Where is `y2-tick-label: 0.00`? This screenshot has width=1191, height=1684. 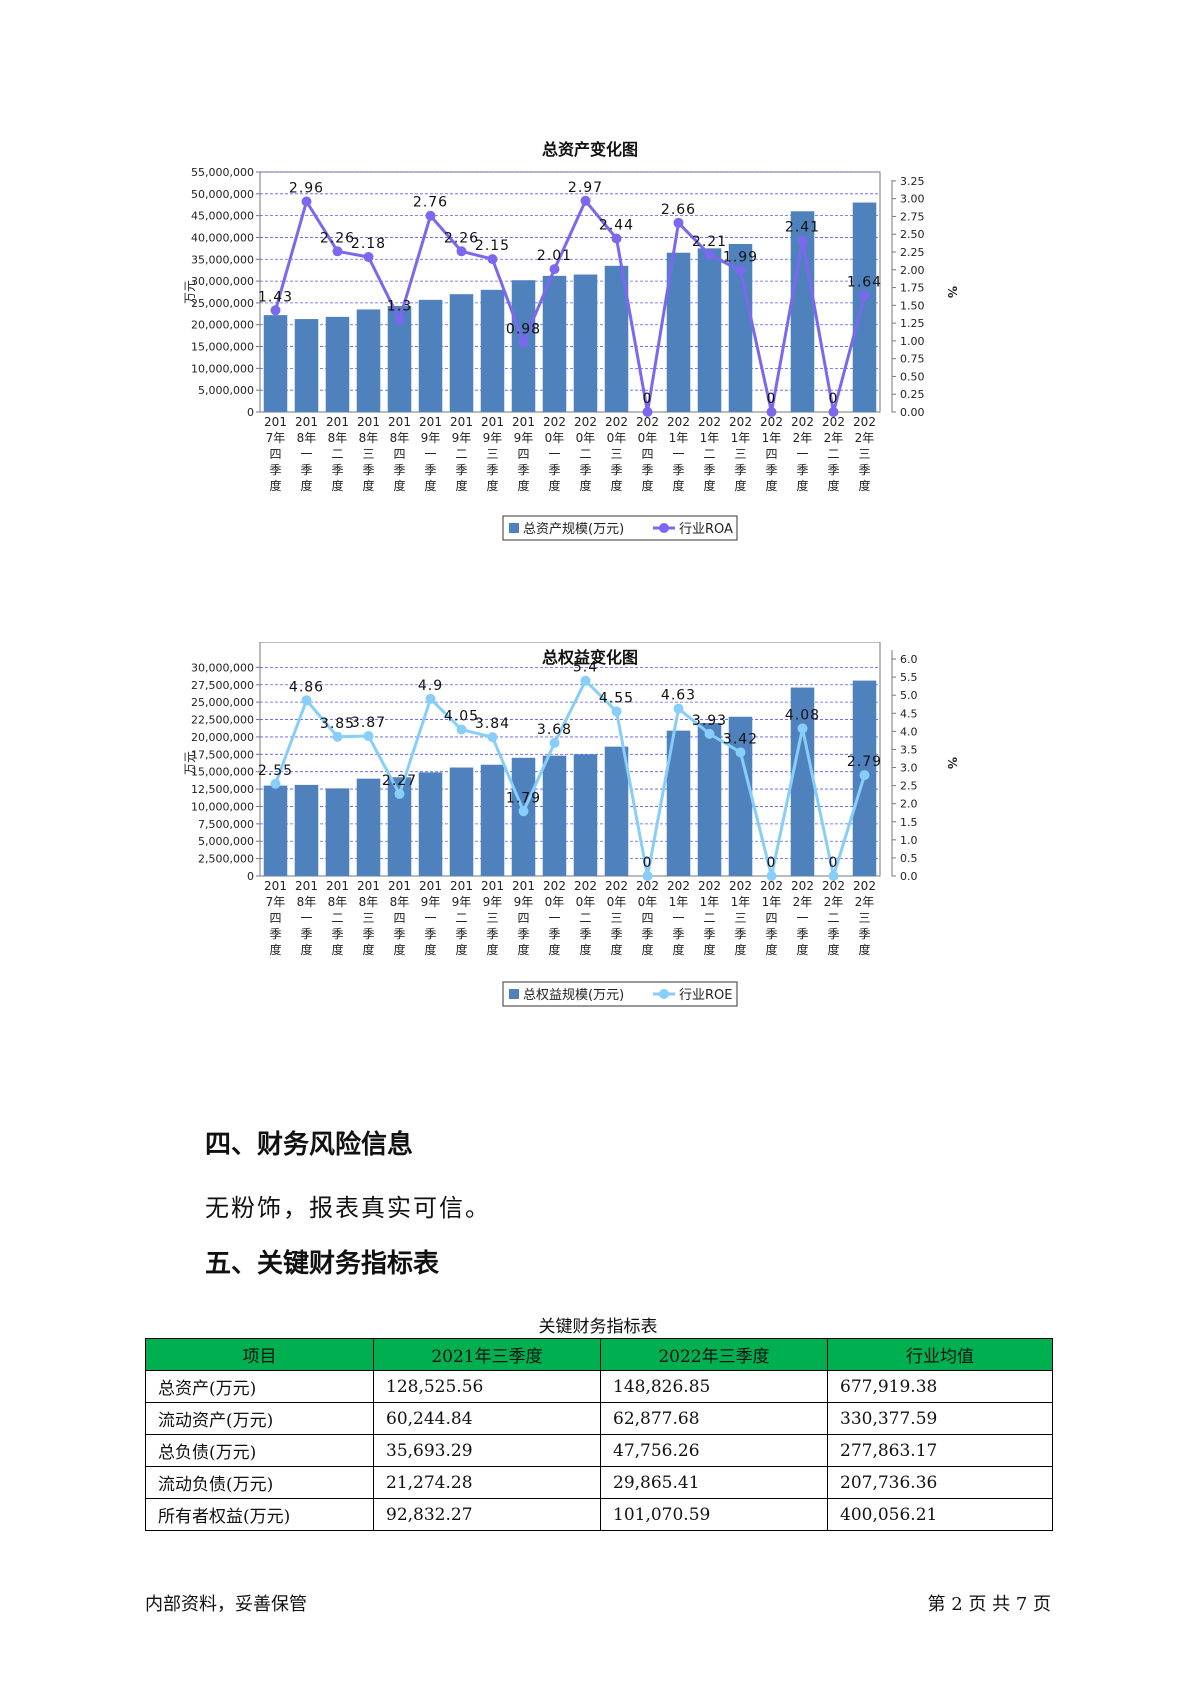
y2-tick-label: 0.00 is located at coordinates (912, 412).